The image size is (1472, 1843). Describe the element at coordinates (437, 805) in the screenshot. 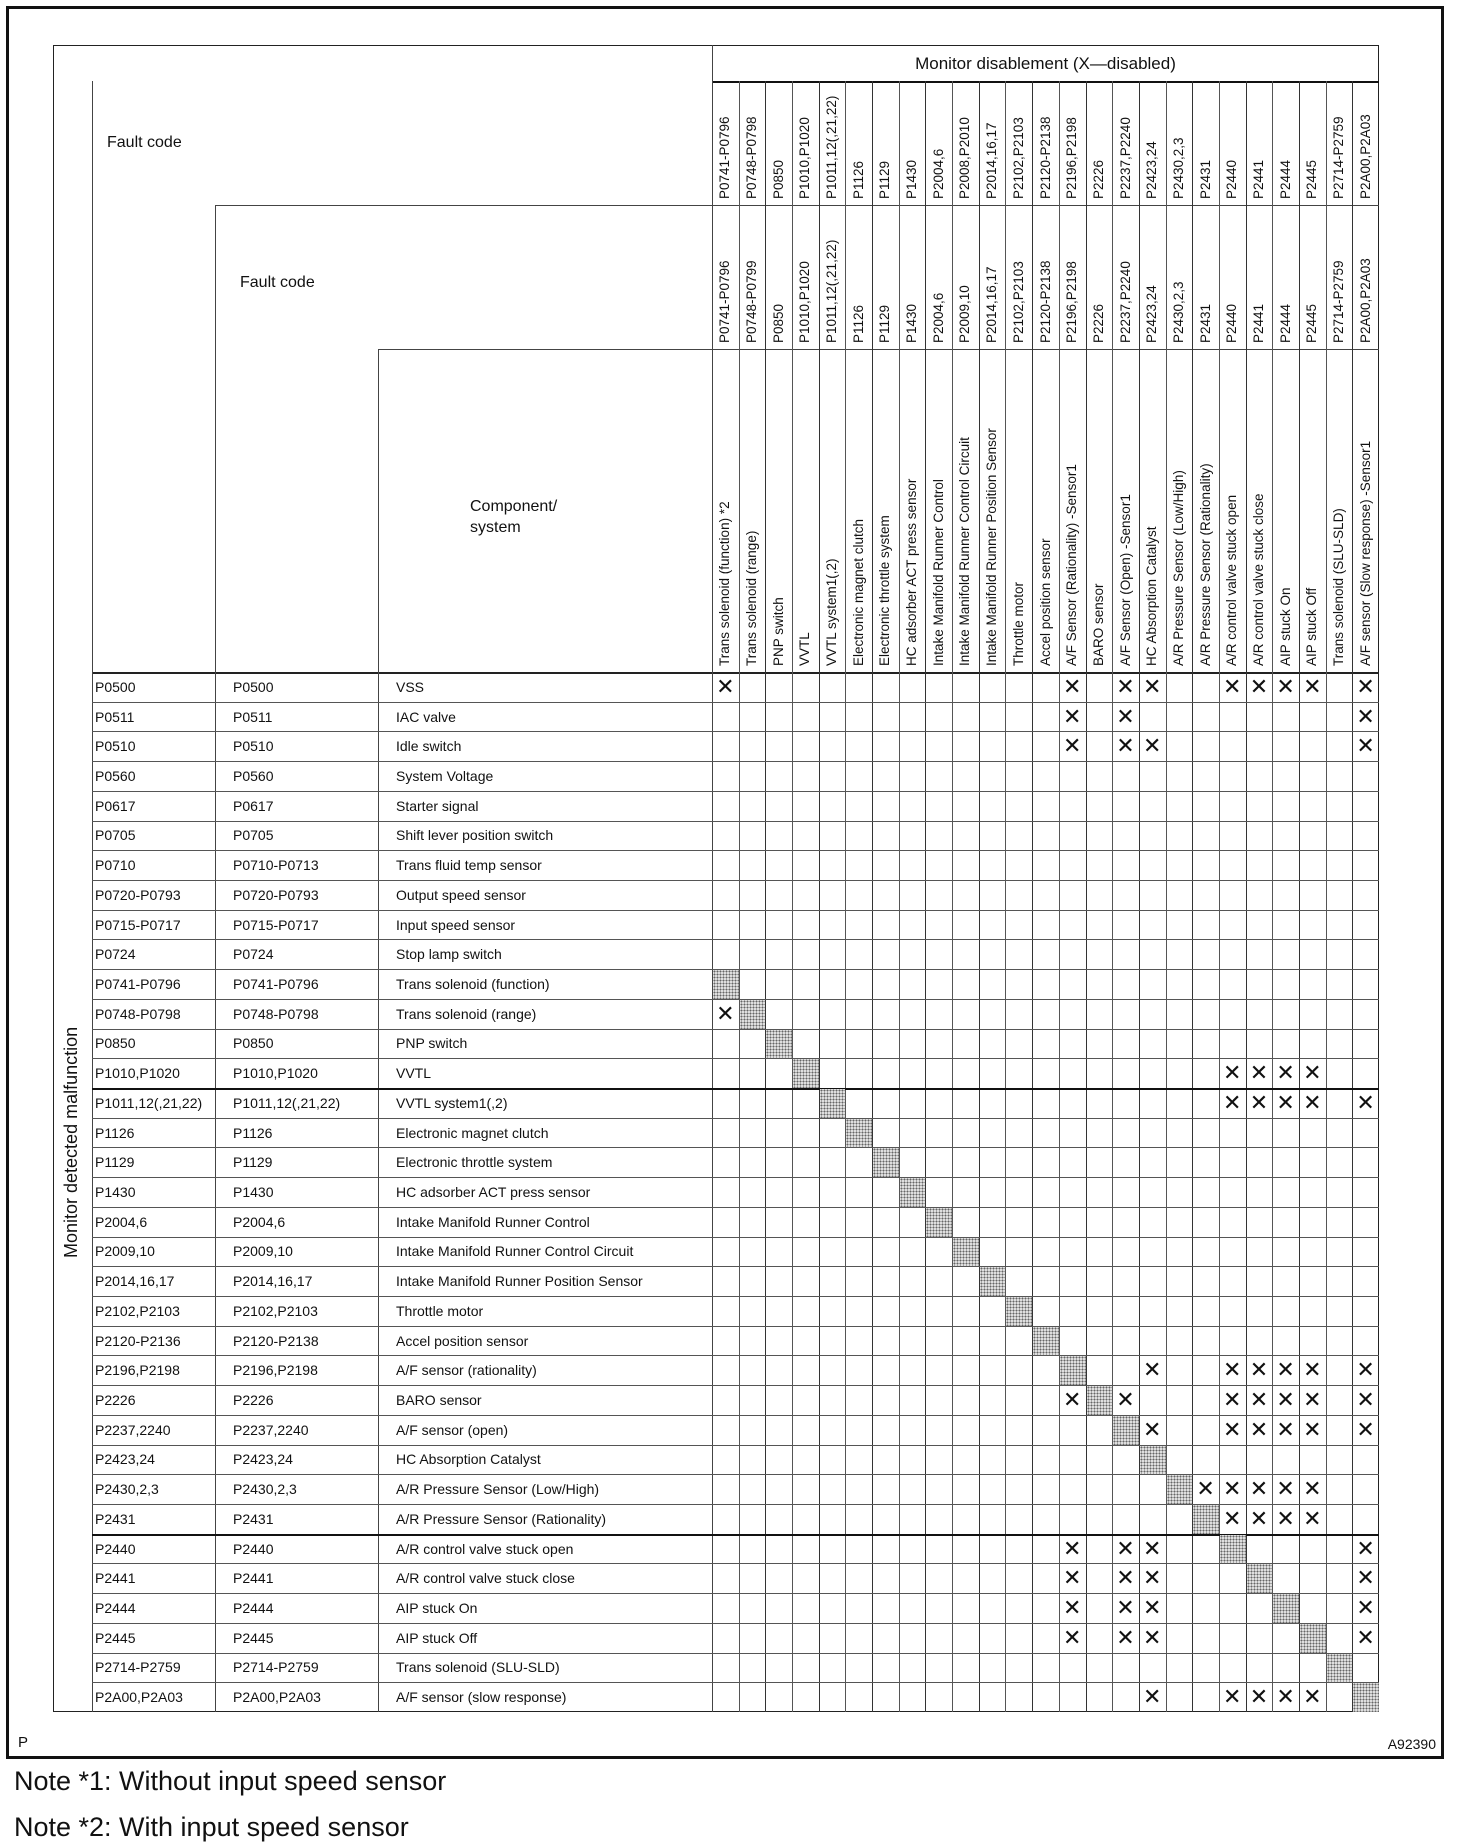

I see `row-component: Starter signal` at that location.